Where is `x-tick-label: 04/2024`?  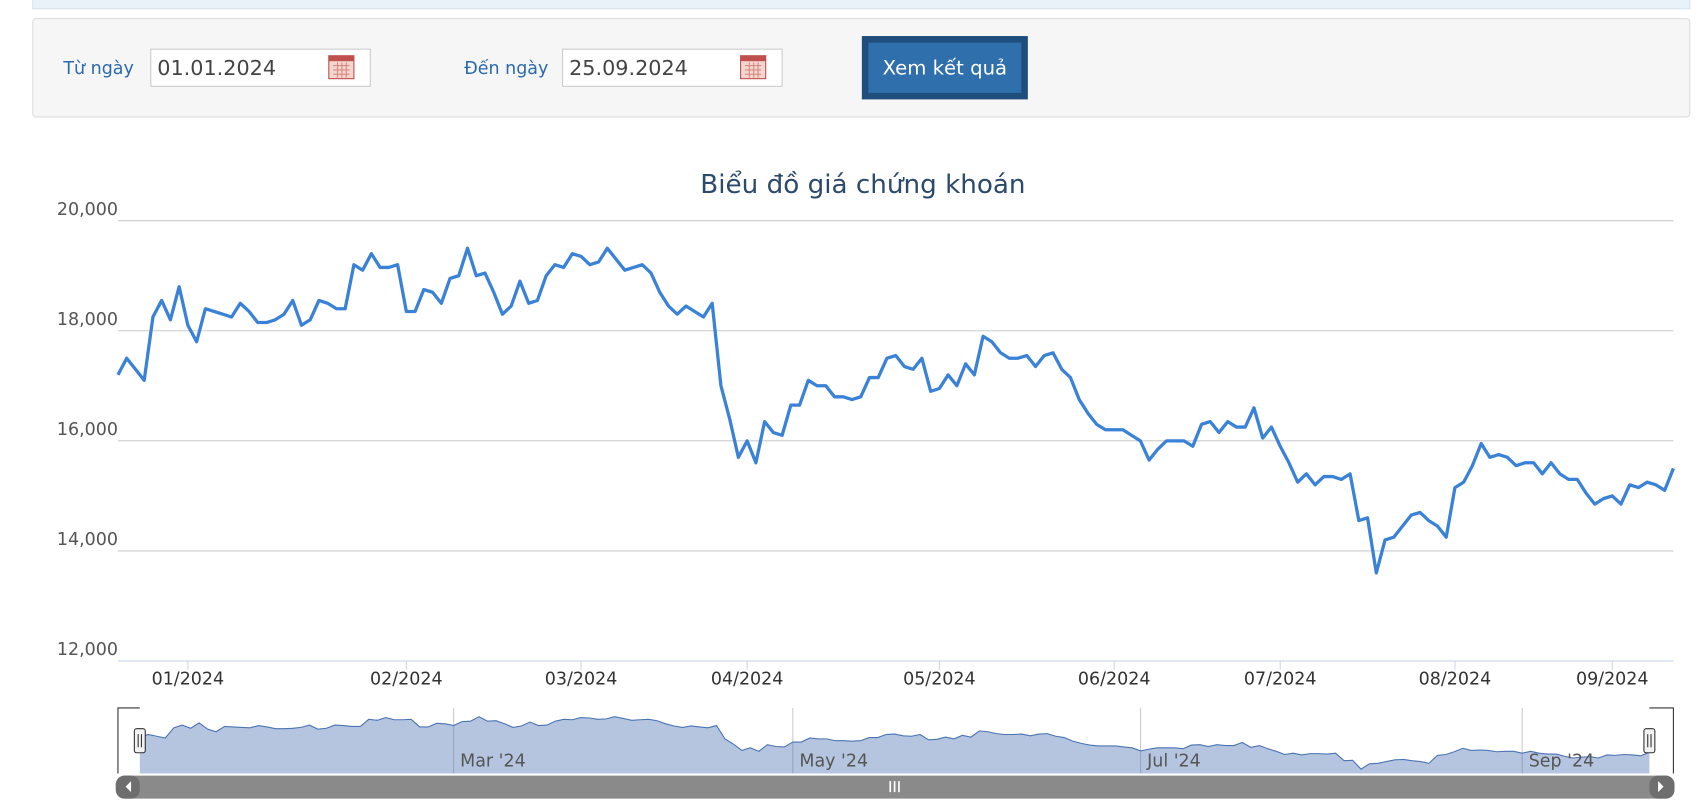
x-tick-label: 04/2024 is located at coordinates (747, 680).